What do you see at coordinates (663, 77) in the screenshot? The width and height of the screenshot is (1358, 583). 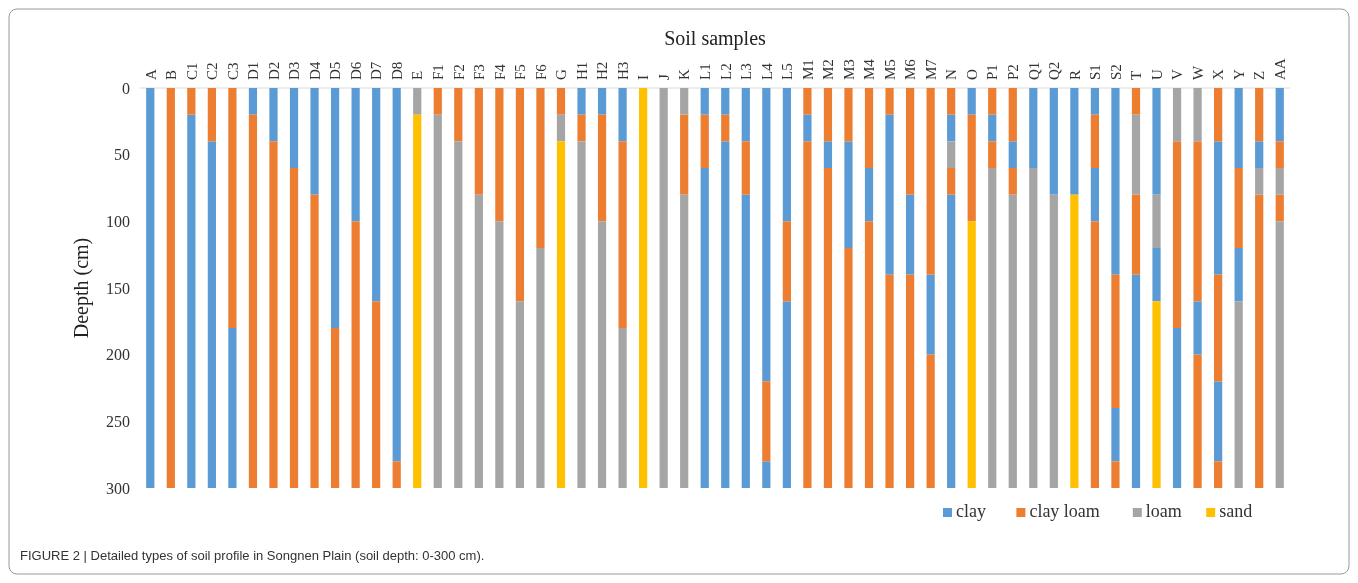 I see `x-tick-label: J` at bounding box center [663, 77].